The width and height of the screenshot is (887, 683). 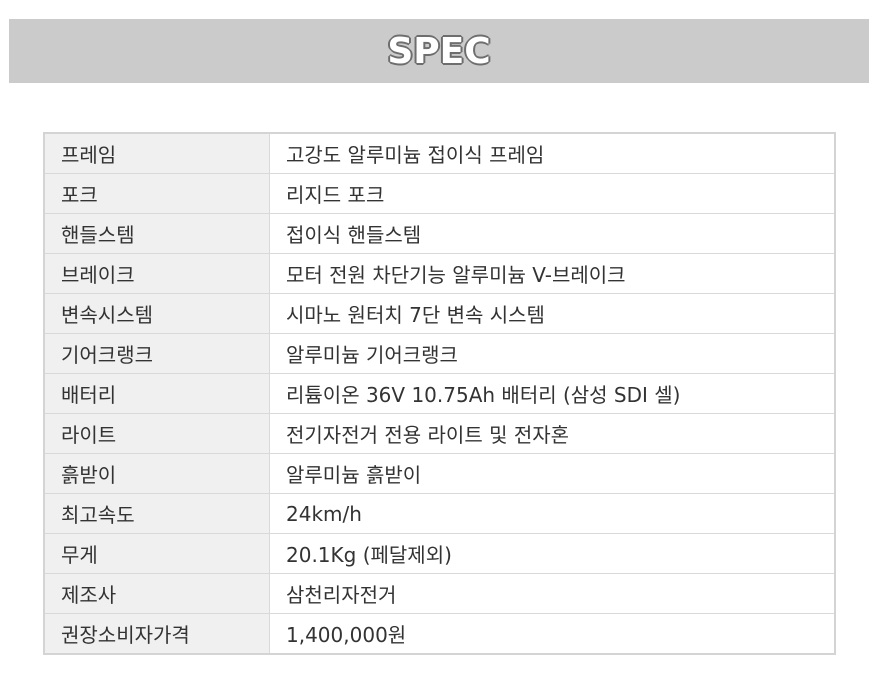 I want to click on spec-row-manufacturer: 제조사 삼천리자전거, so click(x=439, y=593).